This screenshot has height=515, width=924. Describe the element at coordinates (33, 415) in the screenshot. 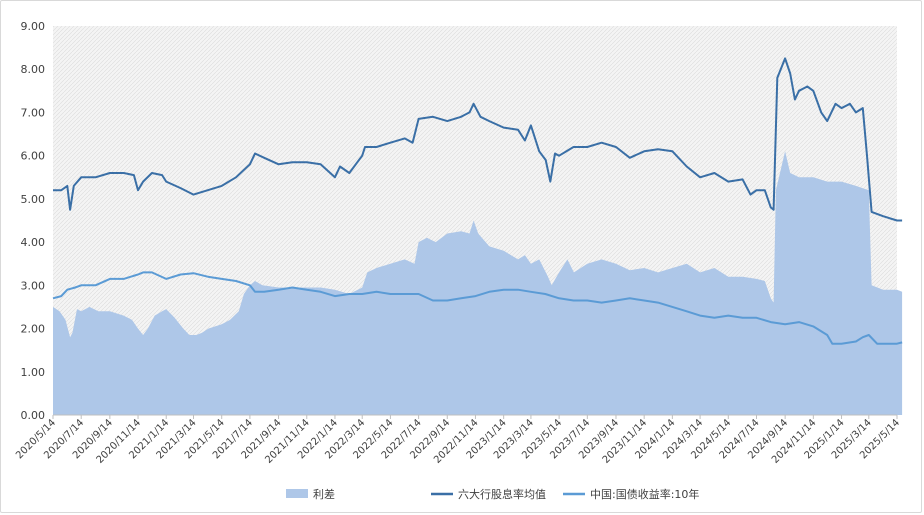

I see `y-tick-label: 0.00` at that location.